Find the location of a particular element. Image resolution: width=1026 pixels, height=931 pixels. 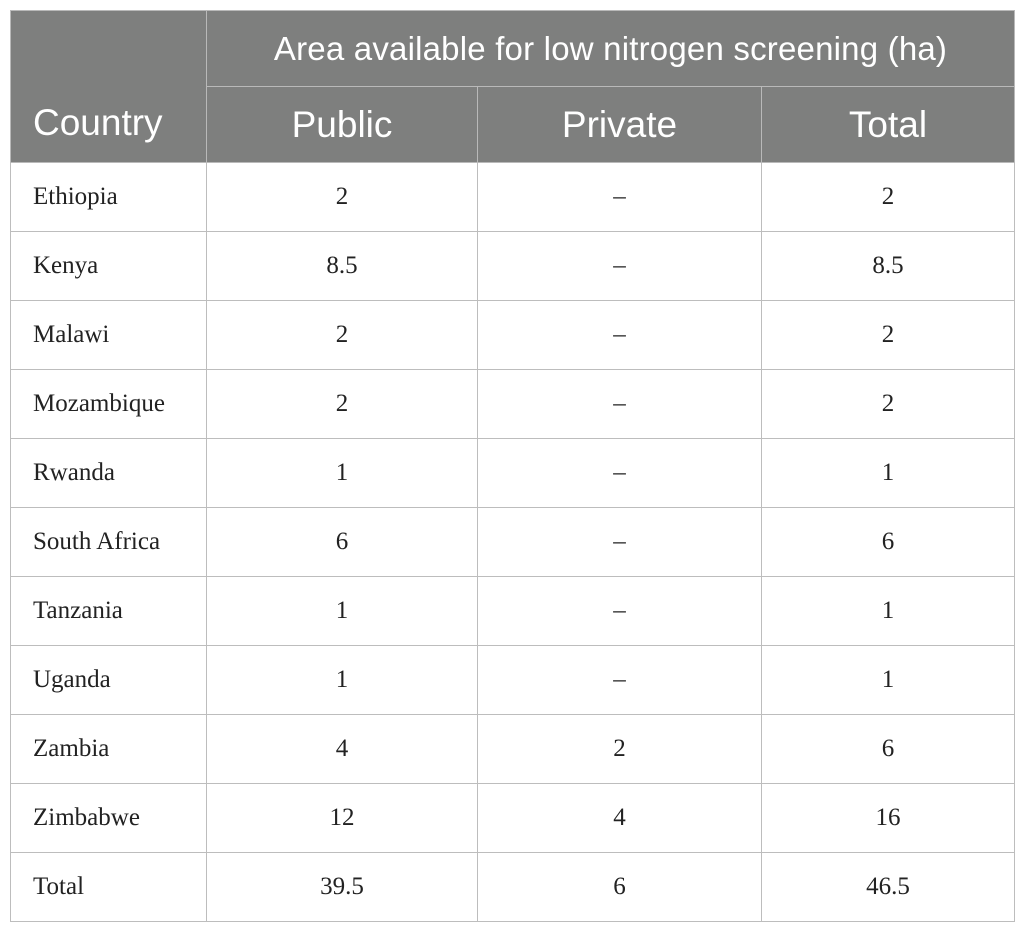

cell-public: 8.5 is located at coordinates (342, 266).